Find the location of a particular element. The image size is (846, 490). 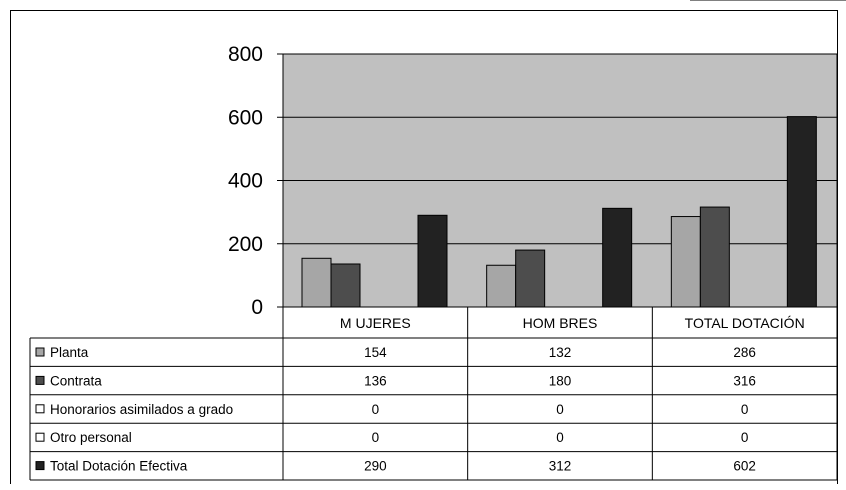

table-value-cell: 316 is located at coordinates (744, 380).